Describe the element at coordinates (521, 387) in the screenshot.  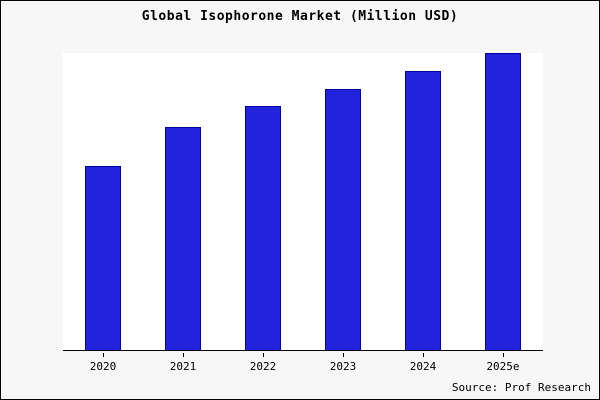
I see `source-credit: Source: Prof Research` at that location.